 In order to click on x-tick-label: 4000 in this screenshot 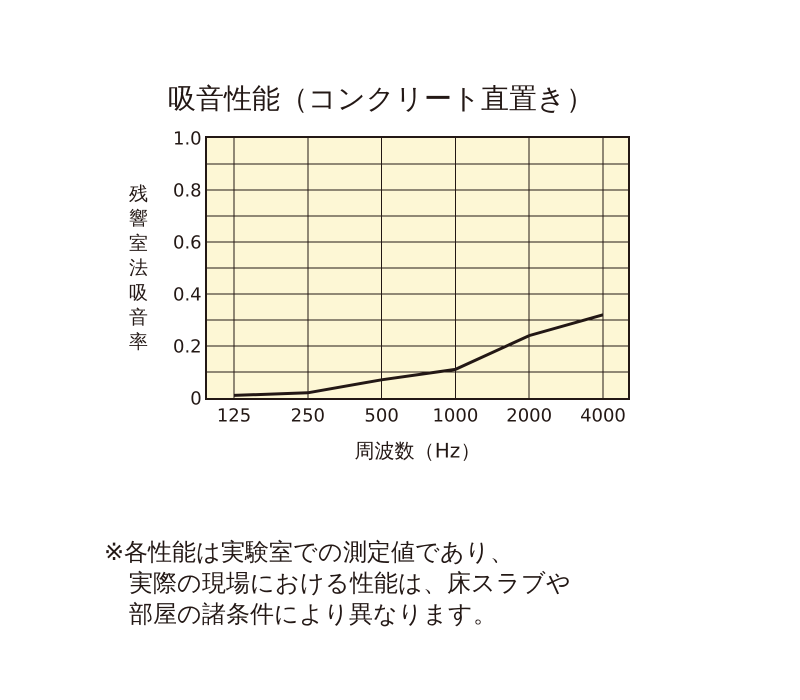, I will do `click(603, 415)`.